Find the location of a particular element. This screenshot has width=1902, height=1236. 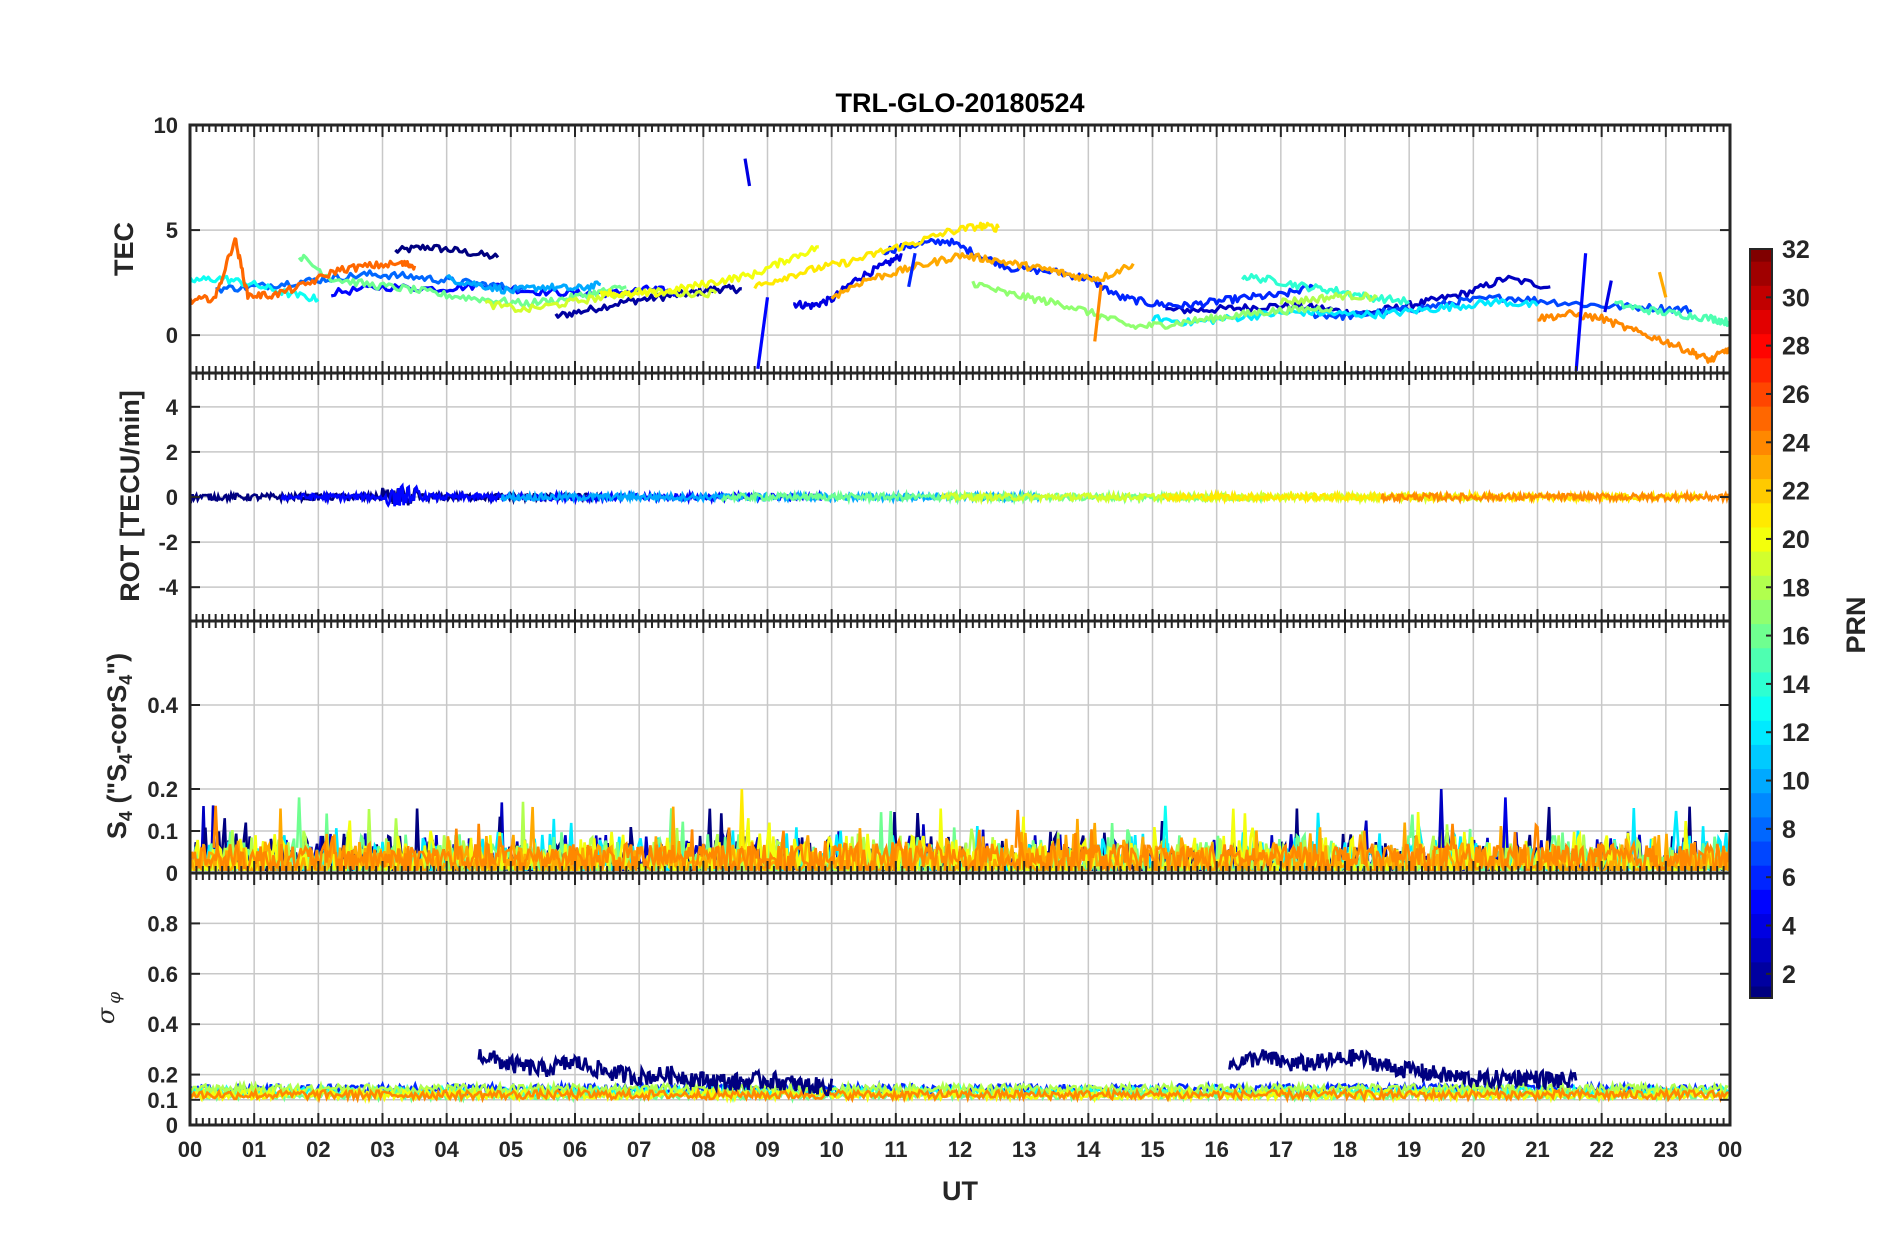

x-tick-label: 03 is located at coordinates (382, 1149).